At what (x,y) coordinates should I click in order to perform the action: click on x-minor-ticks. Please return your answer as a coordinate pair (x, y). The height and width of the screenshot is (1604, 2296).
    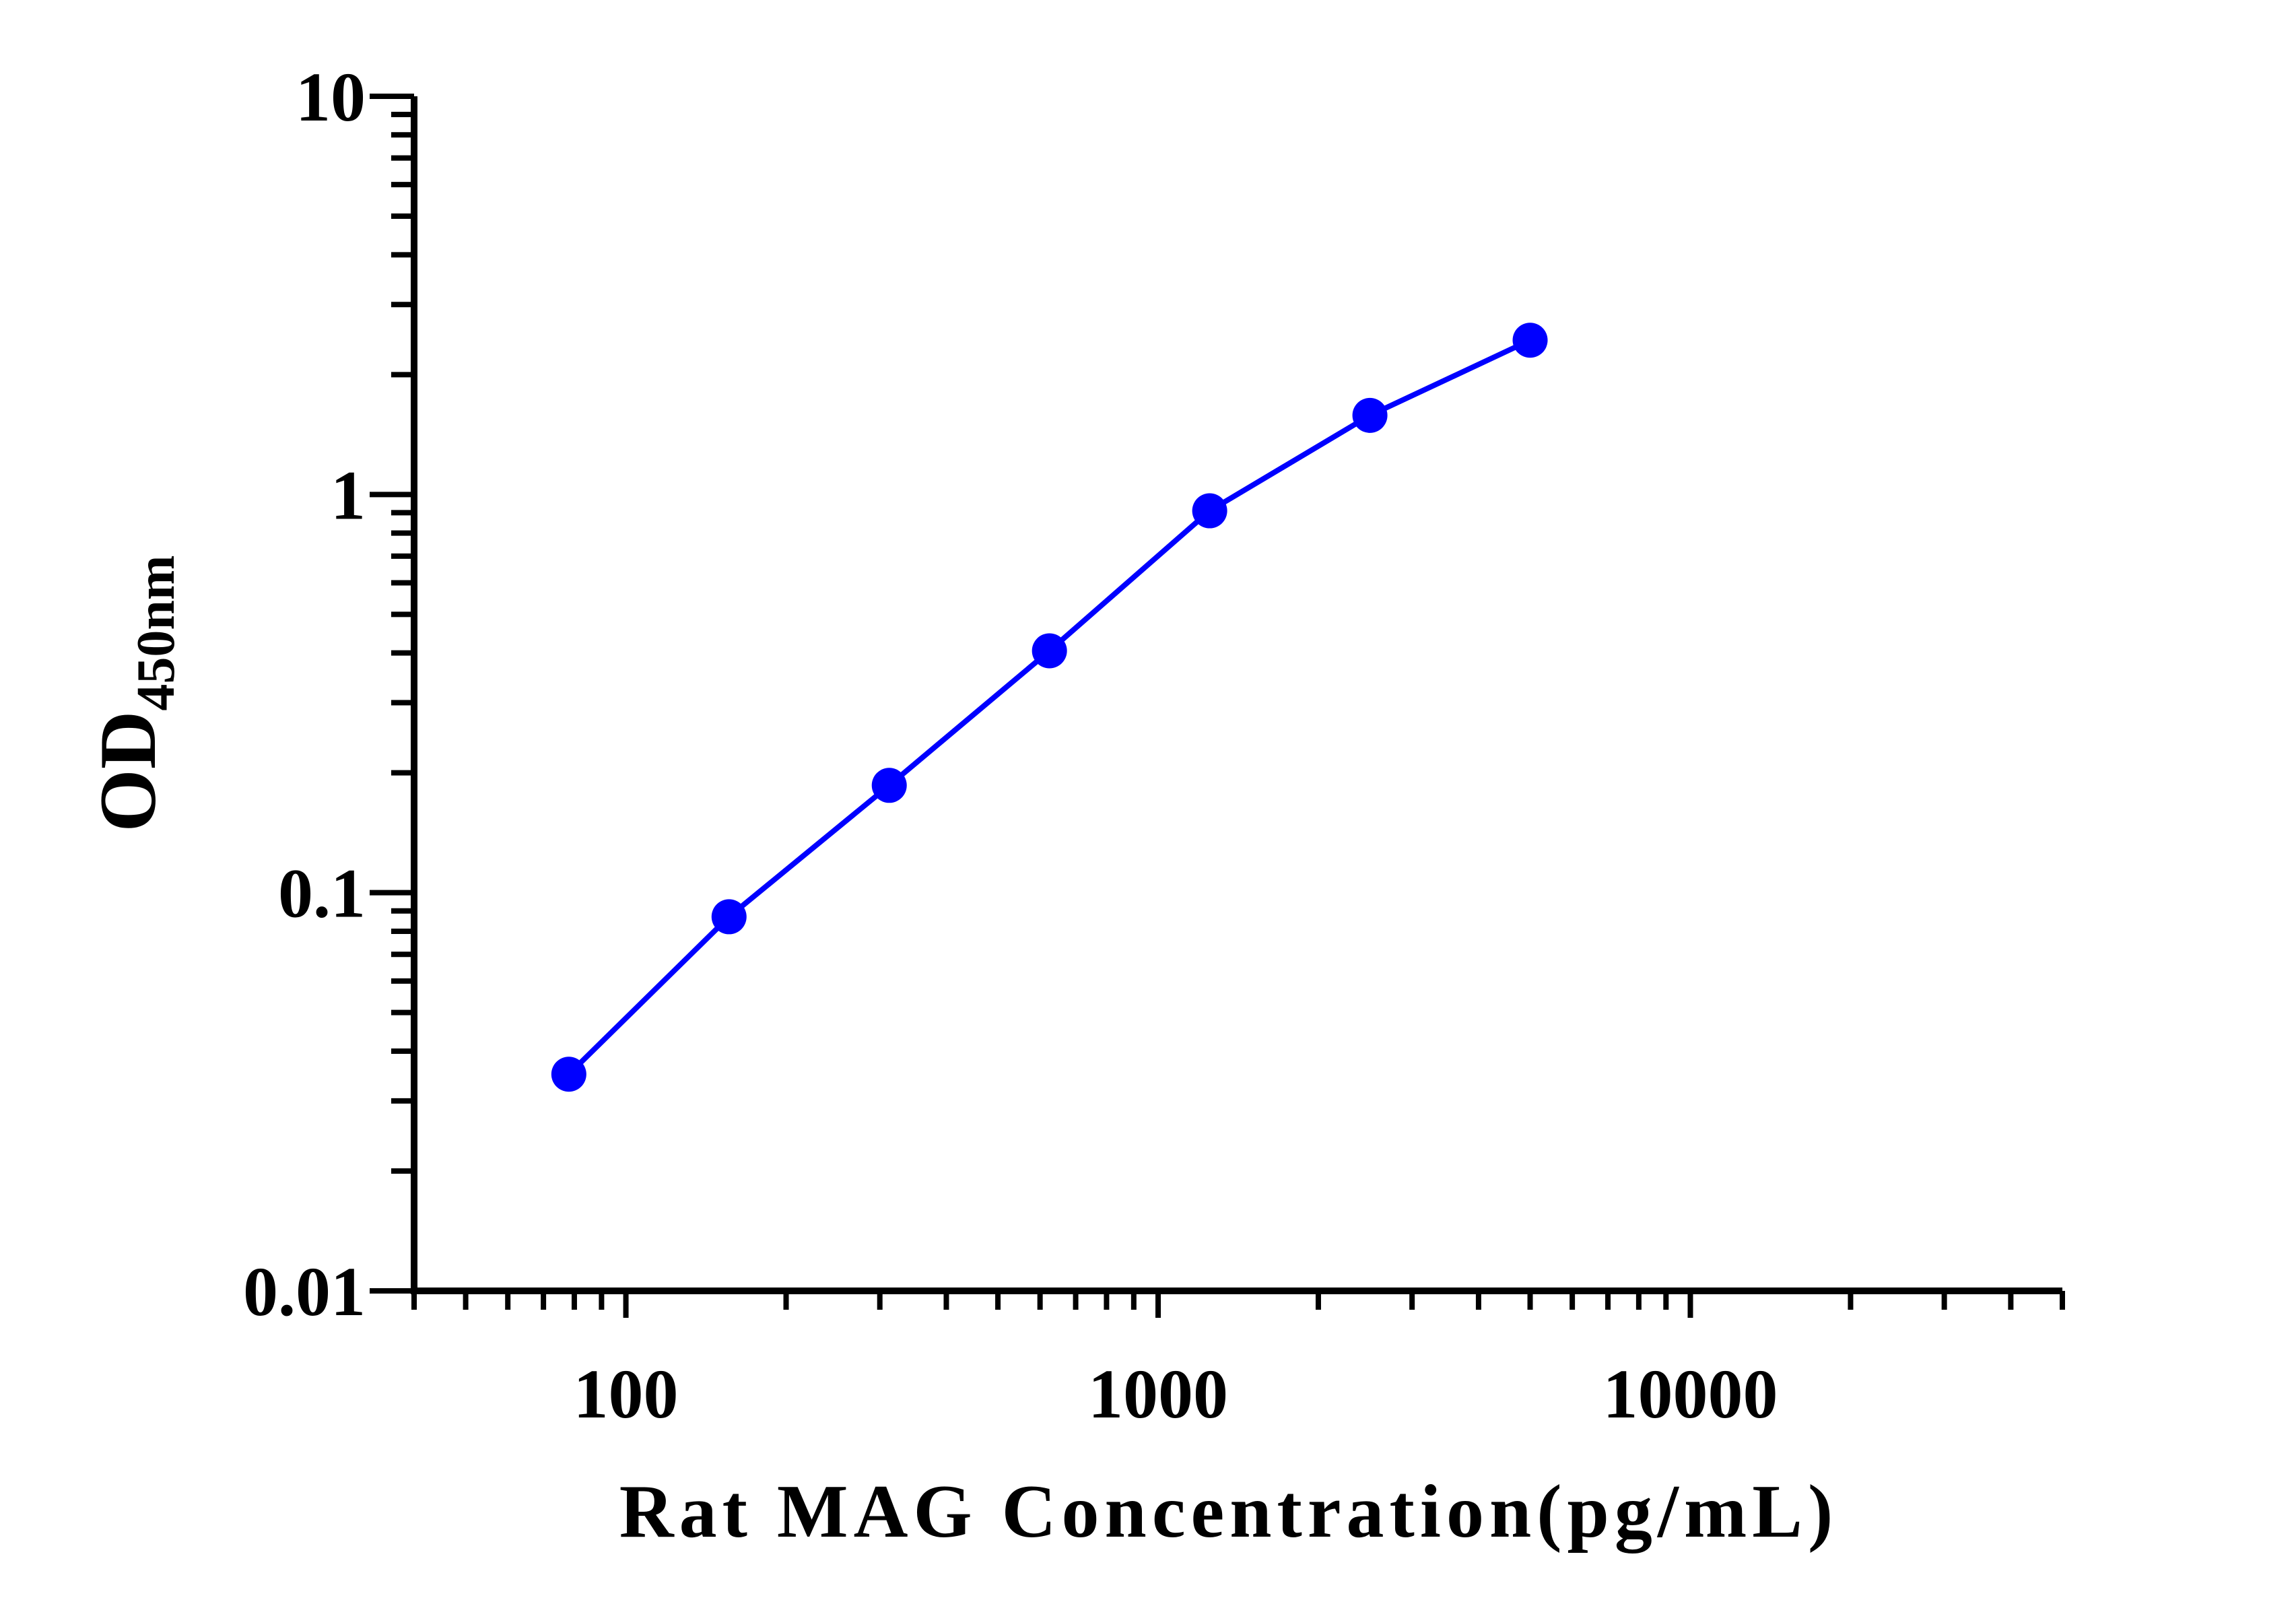
    Looking at the image, I should click on (1238, 1304).